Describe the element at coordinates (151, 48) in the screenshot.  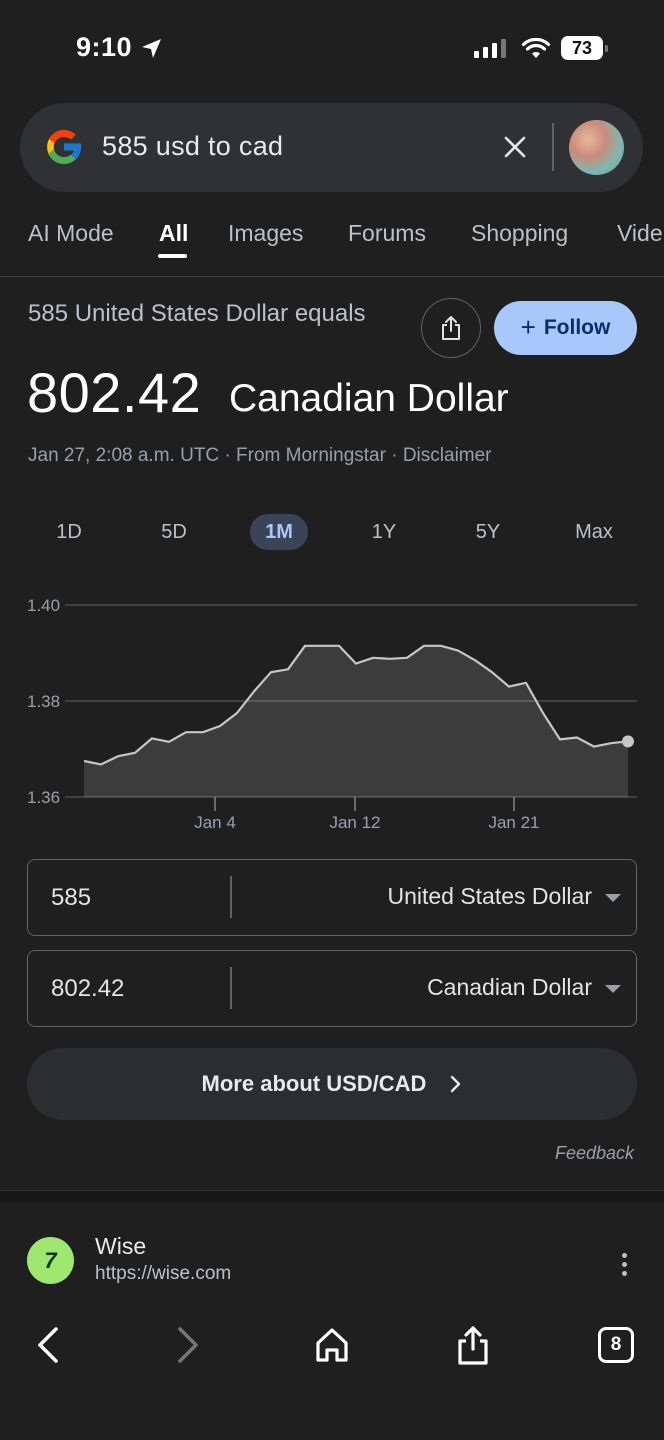
I see `location-arrow-icon` at that location.